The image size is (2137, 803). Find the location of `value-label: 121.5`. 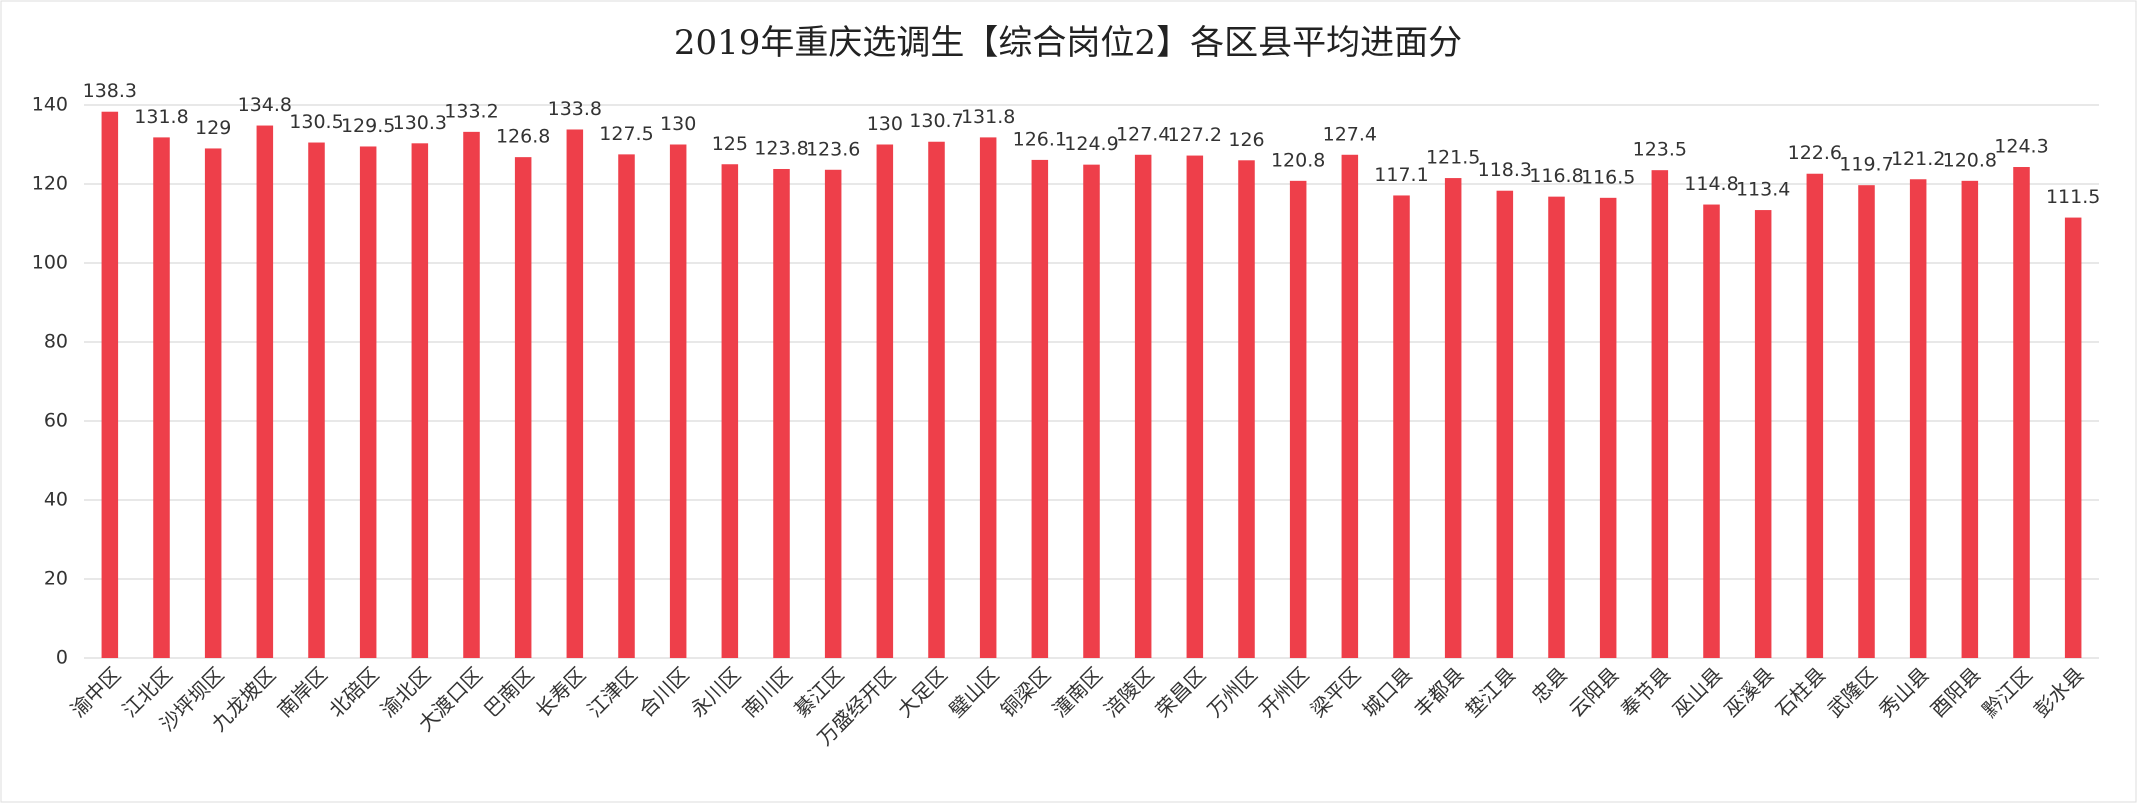

value-label: 121.5 is located at coordinates (1453, 158).